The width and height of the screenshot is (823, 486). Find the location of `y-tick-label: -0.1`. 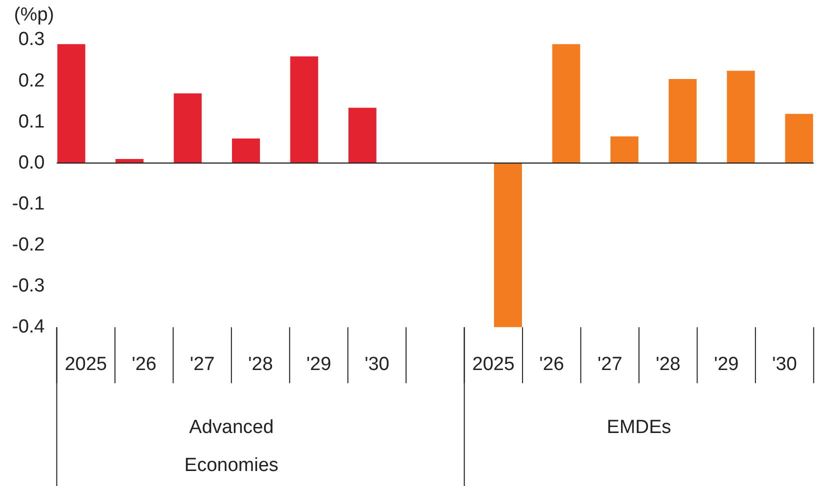

y-tick-label: -0.1 is located at coordinates (28, 203).